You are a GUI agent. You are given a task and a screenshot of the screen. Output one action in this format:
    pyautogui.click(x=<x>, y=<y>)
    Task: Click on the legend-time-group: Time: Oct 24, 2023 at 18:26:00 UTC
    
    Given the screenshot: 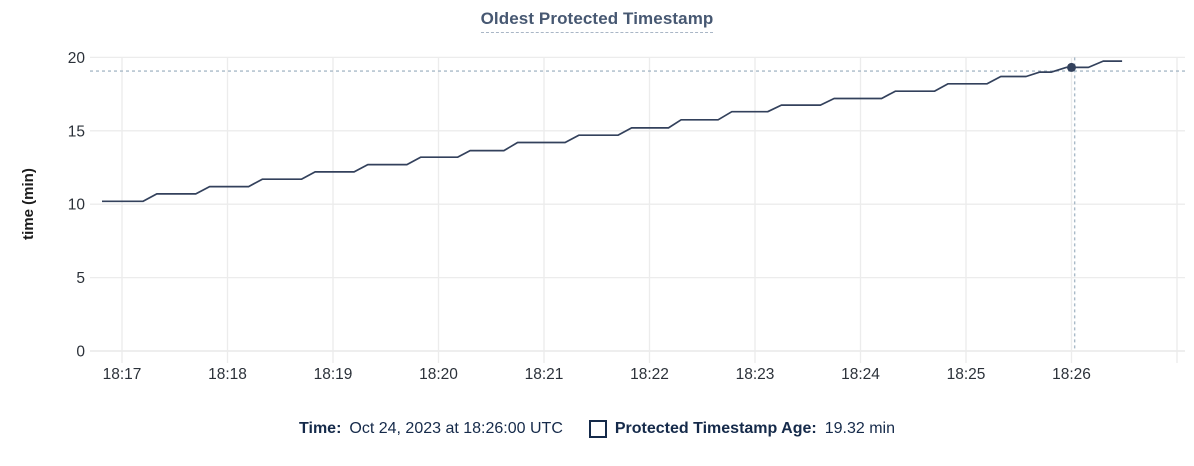 What is the action you would take?
    pyautogui.click(x=431, y=429)
    